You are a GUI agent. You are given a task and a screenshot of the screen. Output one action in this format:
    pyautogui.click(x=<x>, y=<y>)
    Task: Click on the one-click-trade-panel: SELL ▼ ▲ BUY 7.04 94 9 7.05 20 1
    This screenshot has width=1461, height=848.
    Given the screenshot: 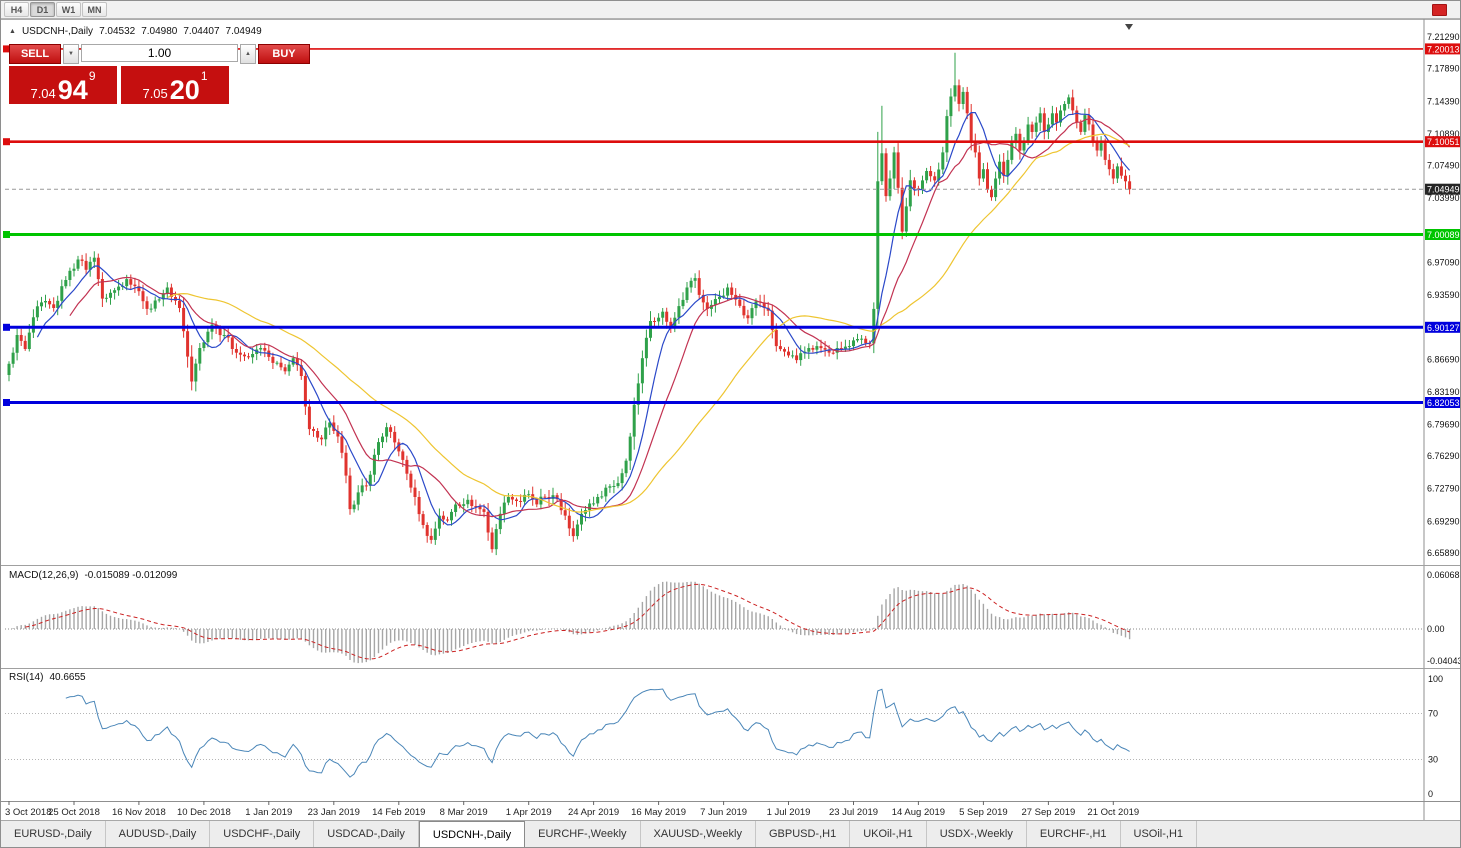 What is the action you would take?
    pyautogui.click(x=159, y=74)
    